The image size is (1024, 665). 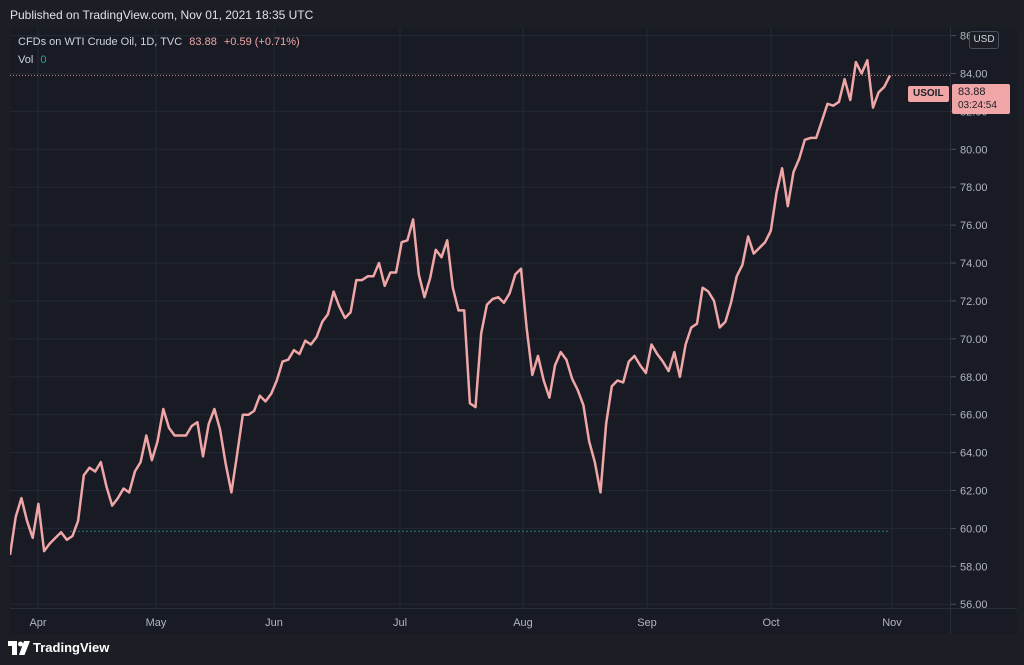 I want to click on x-tick-label: Oct, so click(x=770, y=623).